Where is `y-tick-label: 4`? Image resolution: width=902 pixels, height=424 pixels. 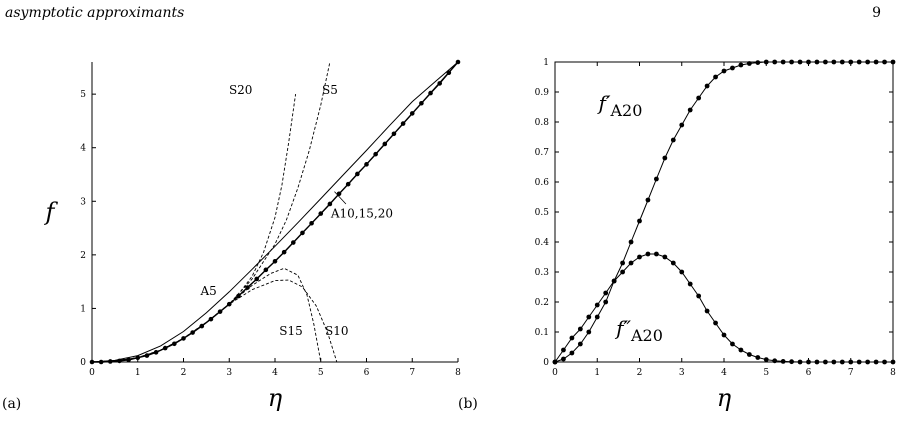 y-tick-label: 4 is located at coordinates (83, 149).